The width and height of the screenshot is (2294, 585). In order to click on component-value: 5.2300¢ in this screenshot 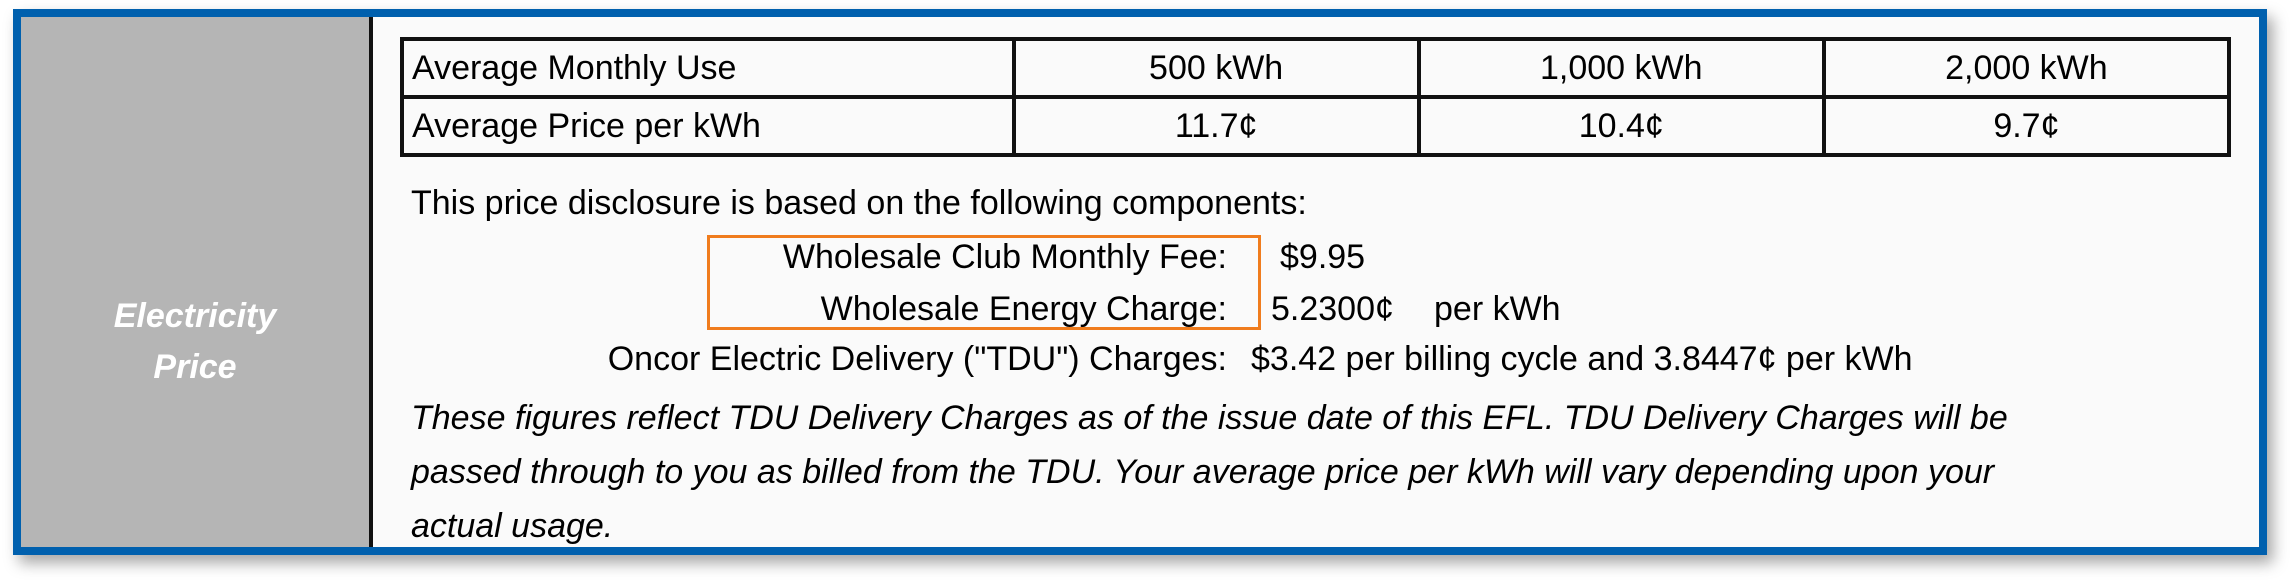, I will do `click(1332, 309)`.